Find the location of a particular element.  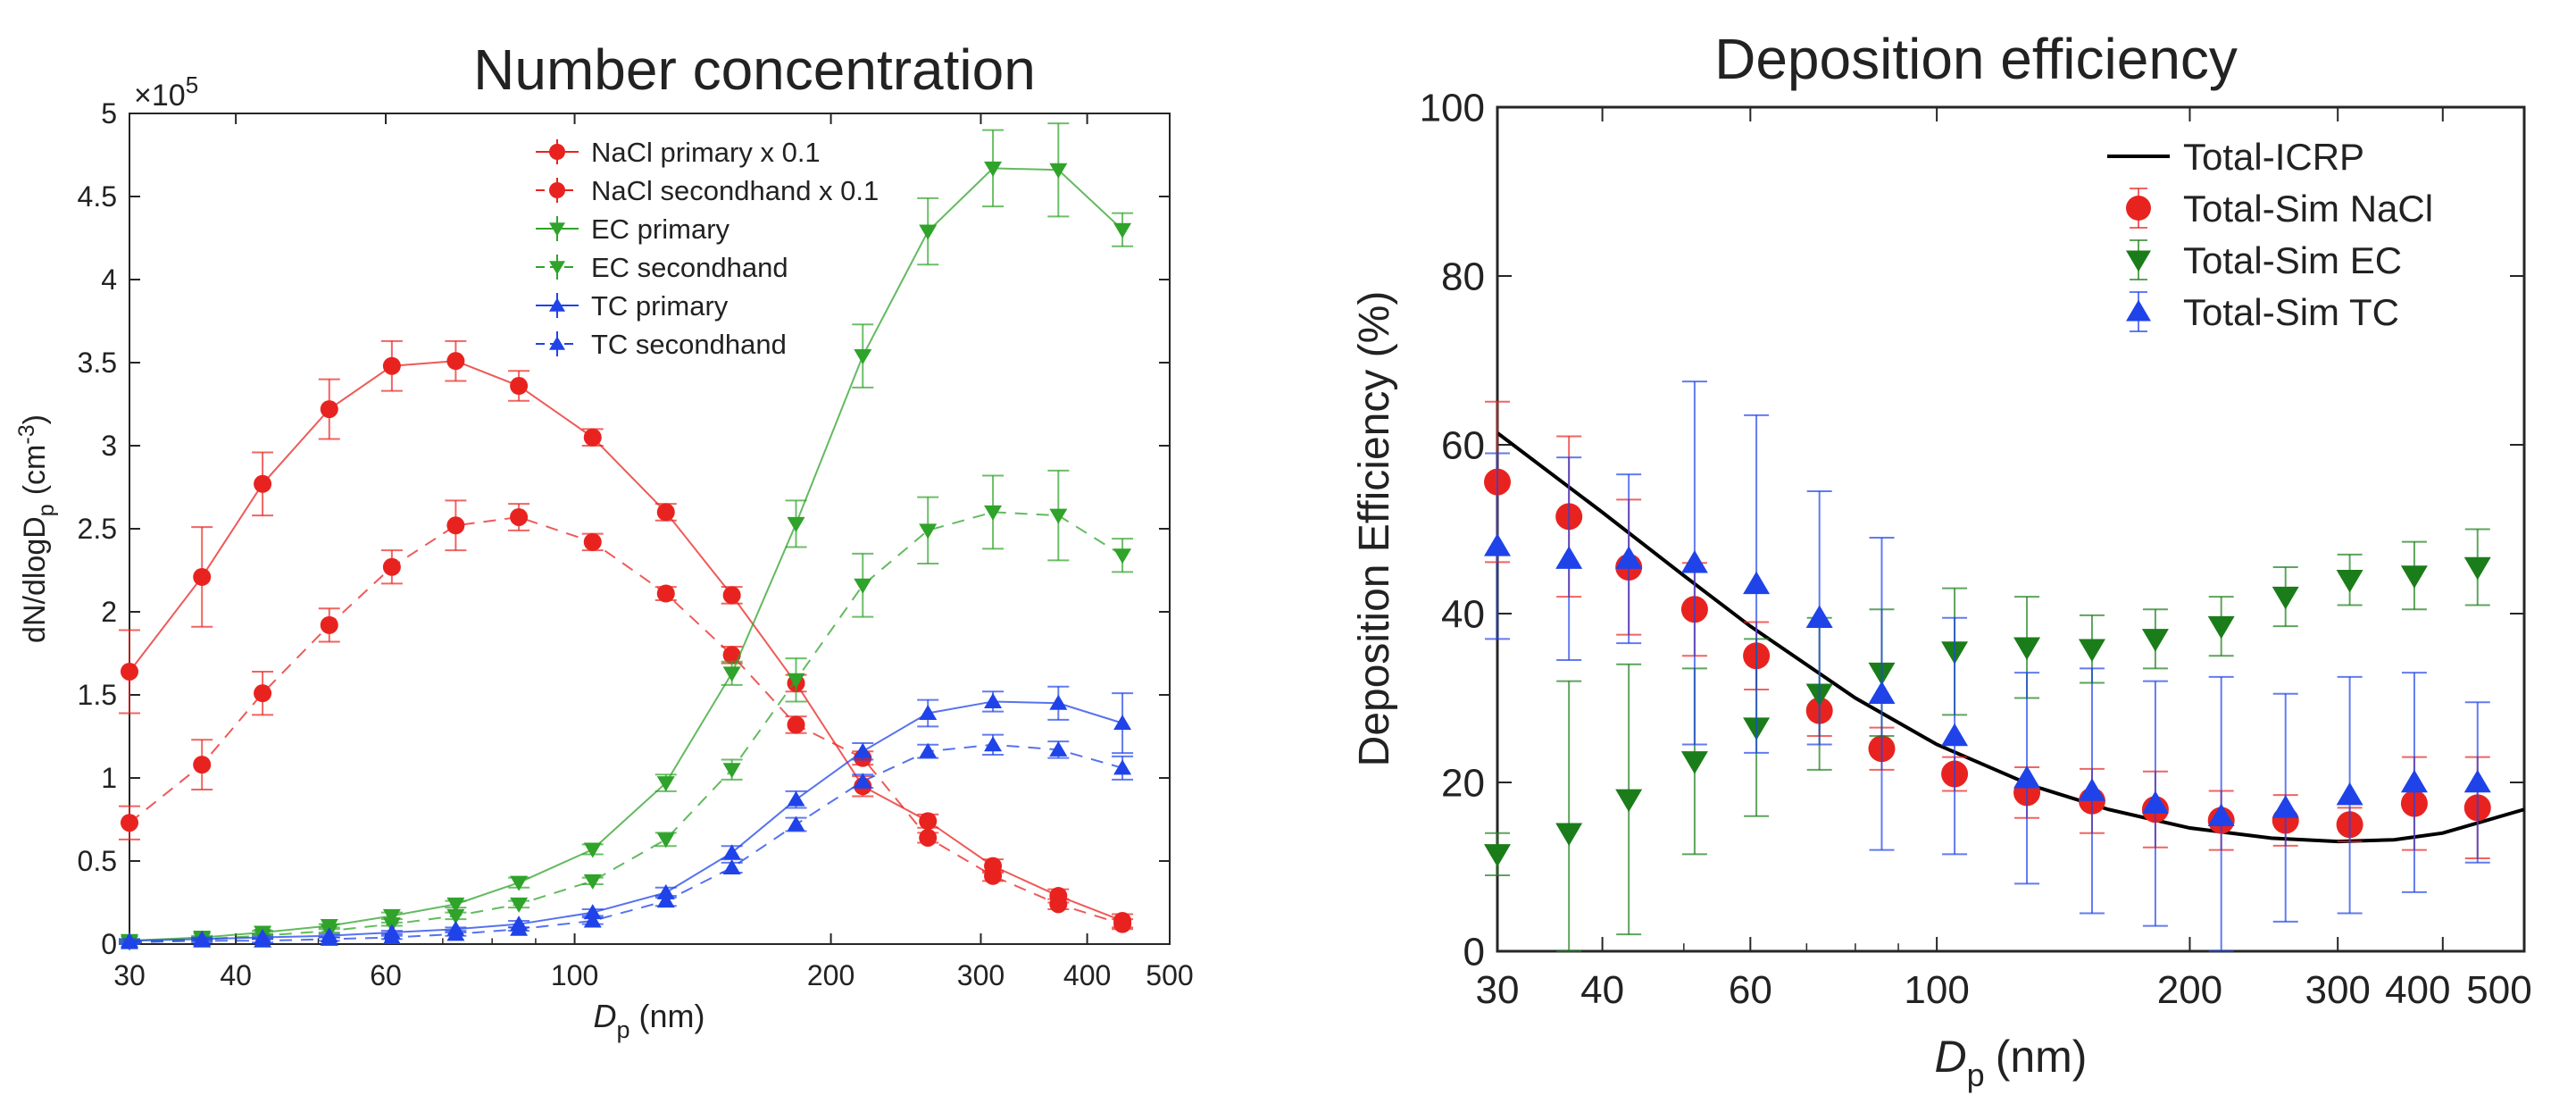

r-y-tick-label: 40 is located at coordinates (1463, 614).